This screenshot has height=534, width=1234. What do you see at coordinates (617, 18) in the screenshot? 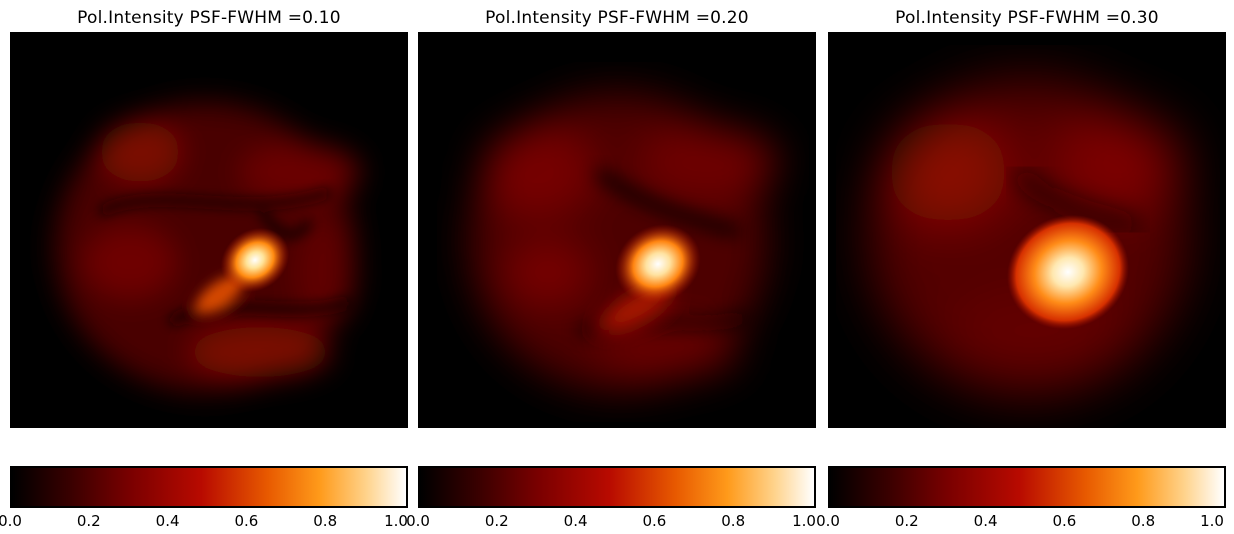
I see `panel-title: Pol.Intensity PSF-FWHM =0.20` at bounding box center [617, 18].